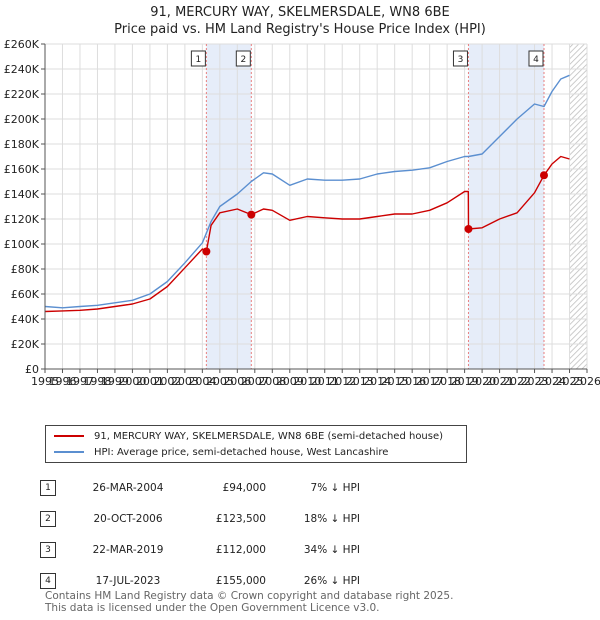 The width and height of the screenshot is (600, 620). What do you see at coordinates (535, 381) in the screenshot?
I see `x-tick-label: 2023` at bounding box center [535, 381].